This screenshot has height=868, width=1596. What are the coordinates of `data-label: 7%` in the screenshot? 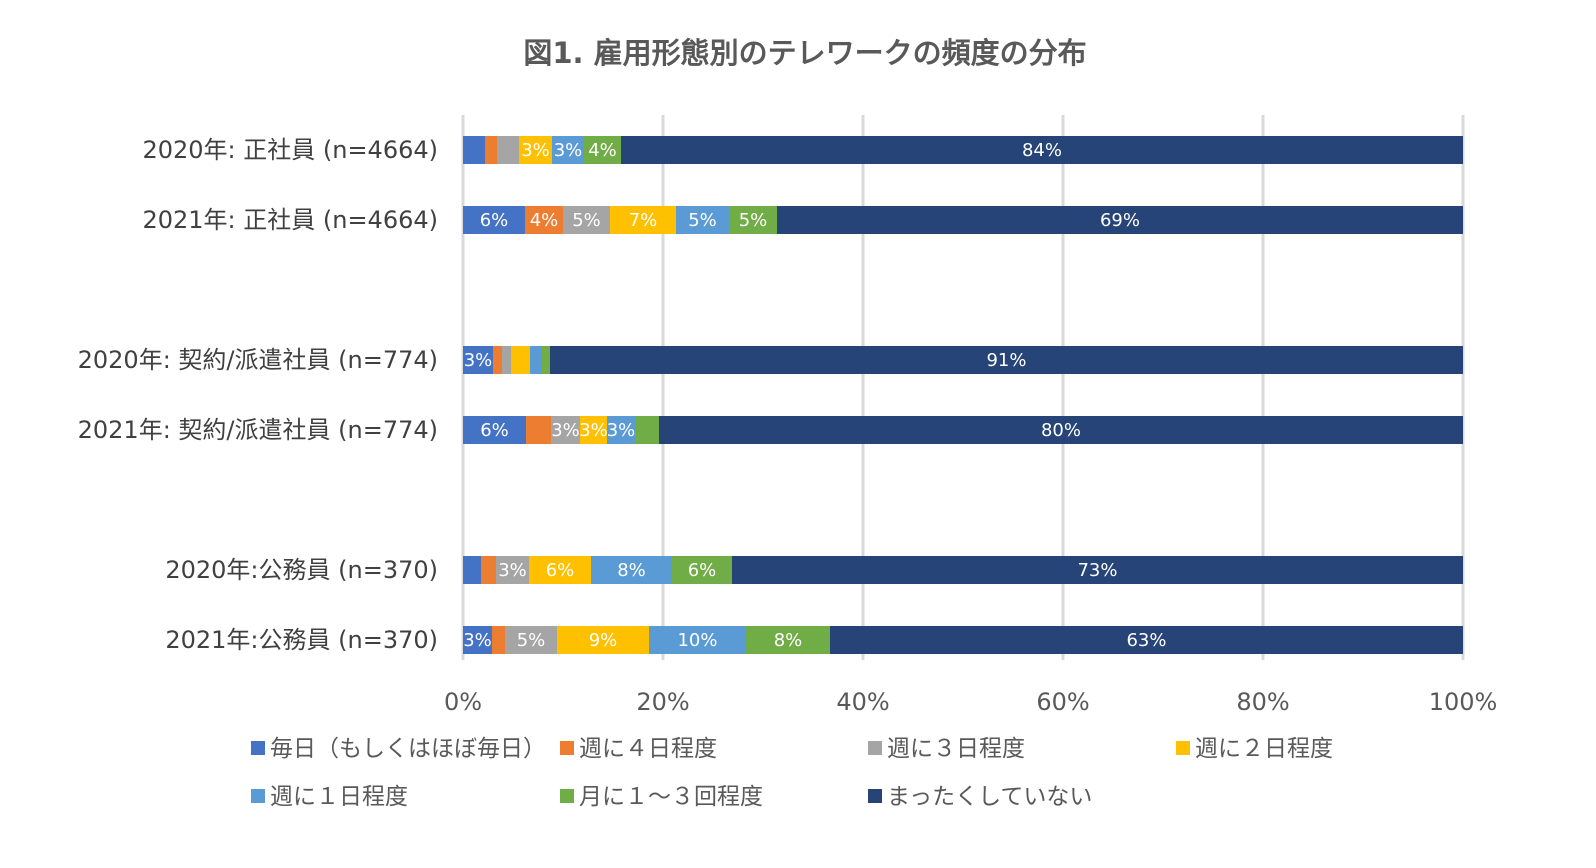 It's located at (643, 220).